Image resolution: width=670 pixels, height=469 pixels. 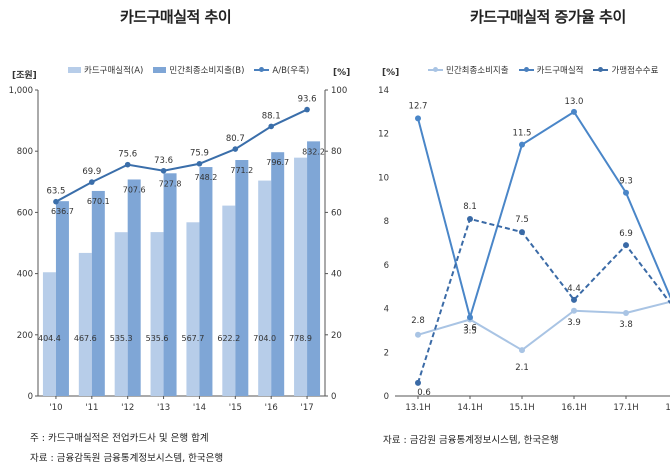 I want to click on right-x-tick-label: 13.1H, so click(x=417, y=408).